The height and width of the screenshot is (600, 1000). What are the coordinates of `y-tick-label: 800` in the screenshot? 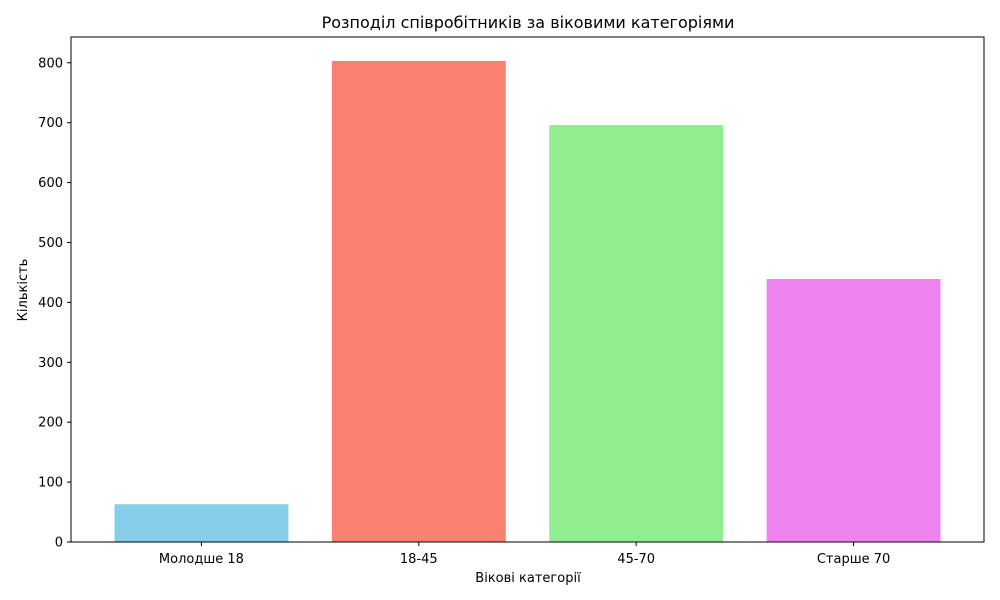 It's located at (50, 63).